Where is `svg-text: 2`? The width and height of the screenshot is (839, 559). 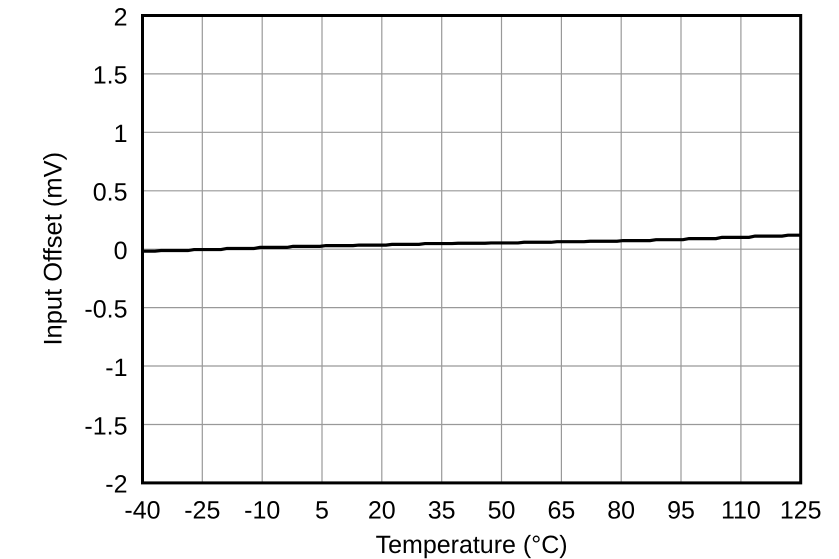 svg-text: 2 is located at coordinates (121, 17).